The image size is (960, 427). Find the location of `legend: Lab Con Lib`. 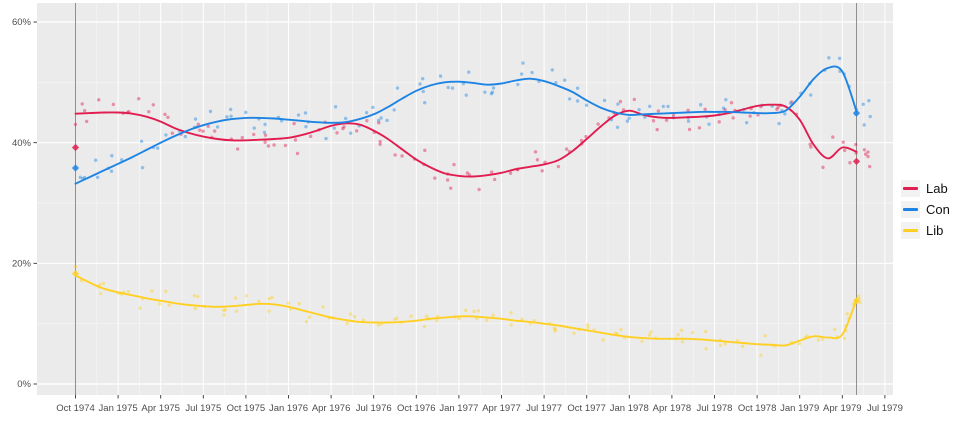

legend: Lab Con Lib is located at coordinates (925, 209).